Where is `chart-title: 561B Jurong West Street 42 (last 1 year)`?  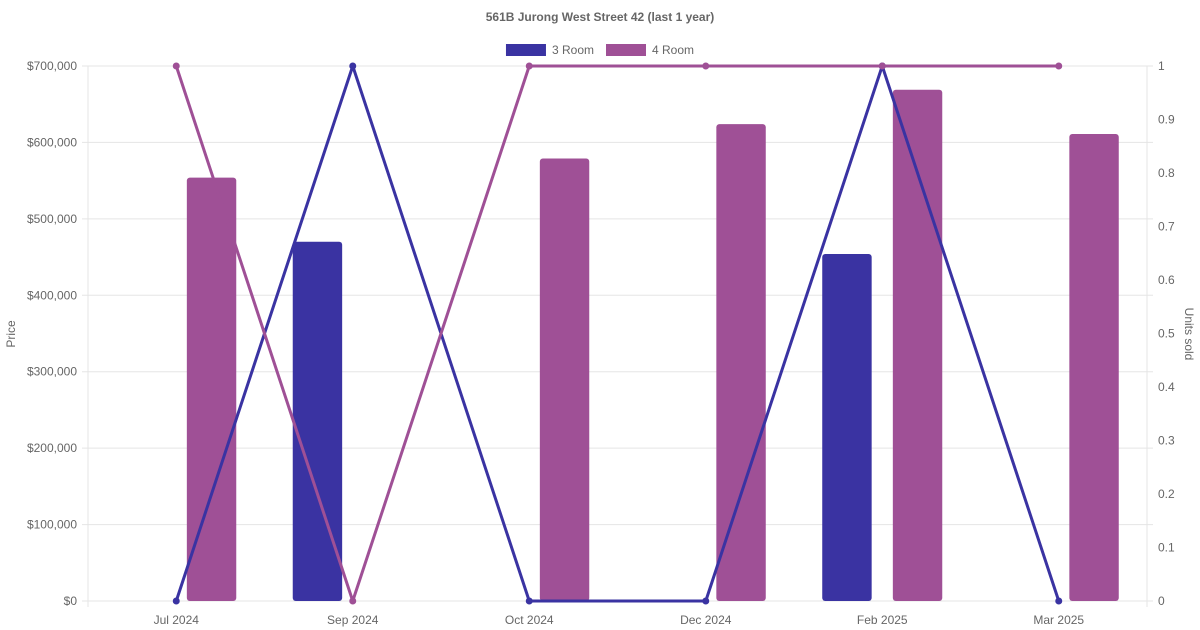
chart-title: 561B Jurong West Street 42 (last 1 year) is located at coordinates (600, 17).